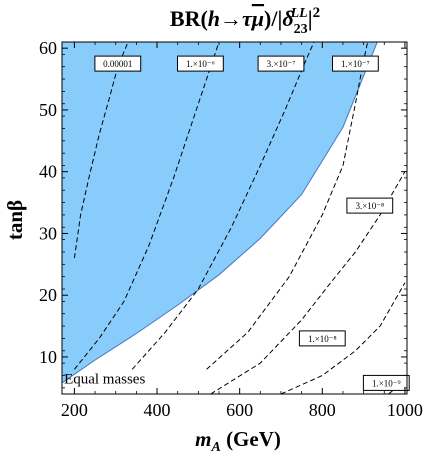 The width and height of the screenshot is (432, 457). I want to click on contour-label-5: 3.×10⁻⁸, so click(370, 205).